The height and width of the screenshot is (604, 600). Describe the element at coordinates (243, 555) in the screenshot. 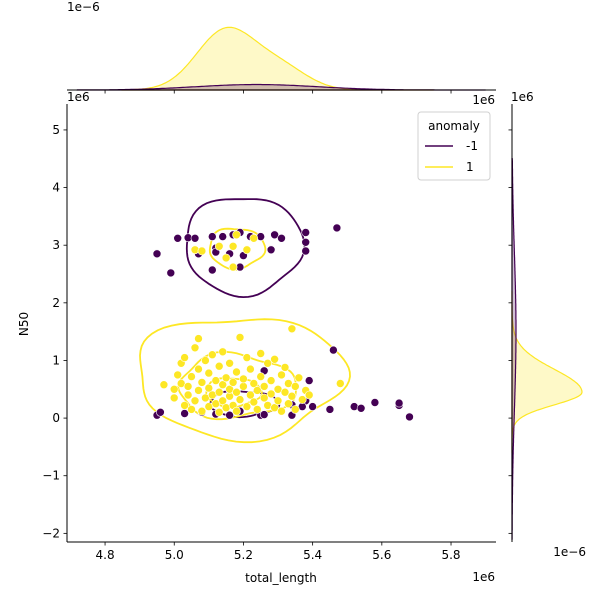

I see `x-tick-label: 5.2` at that location.